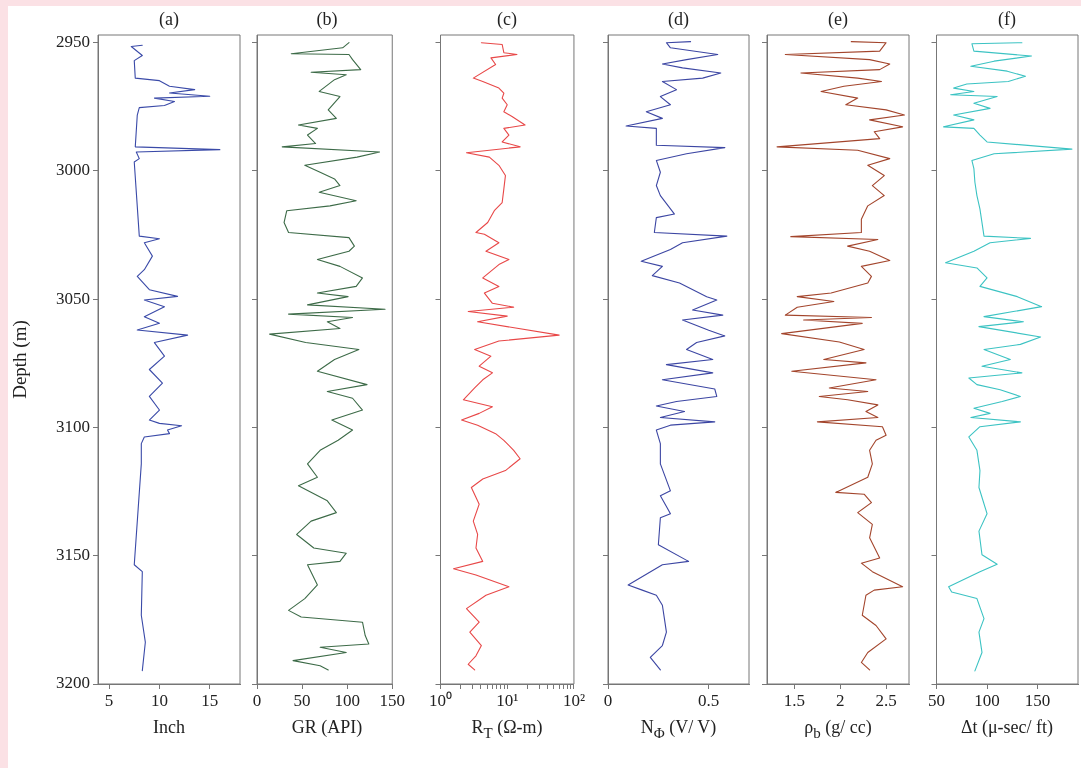  What do you see at coordinates (838, 729) in the screenshot?
I see `x-axis-title: ρ$_{b}$ (g/ cc)` at bounding box center [838, 729].